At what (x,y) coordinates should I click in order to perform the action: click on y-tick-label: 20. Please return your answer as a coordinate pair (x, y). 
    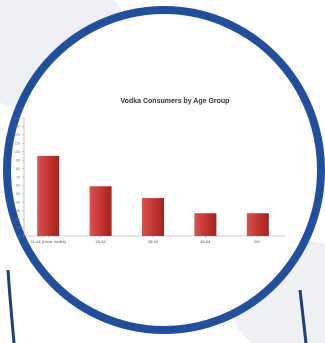
    Looking at the image, I should click on (18, 219).